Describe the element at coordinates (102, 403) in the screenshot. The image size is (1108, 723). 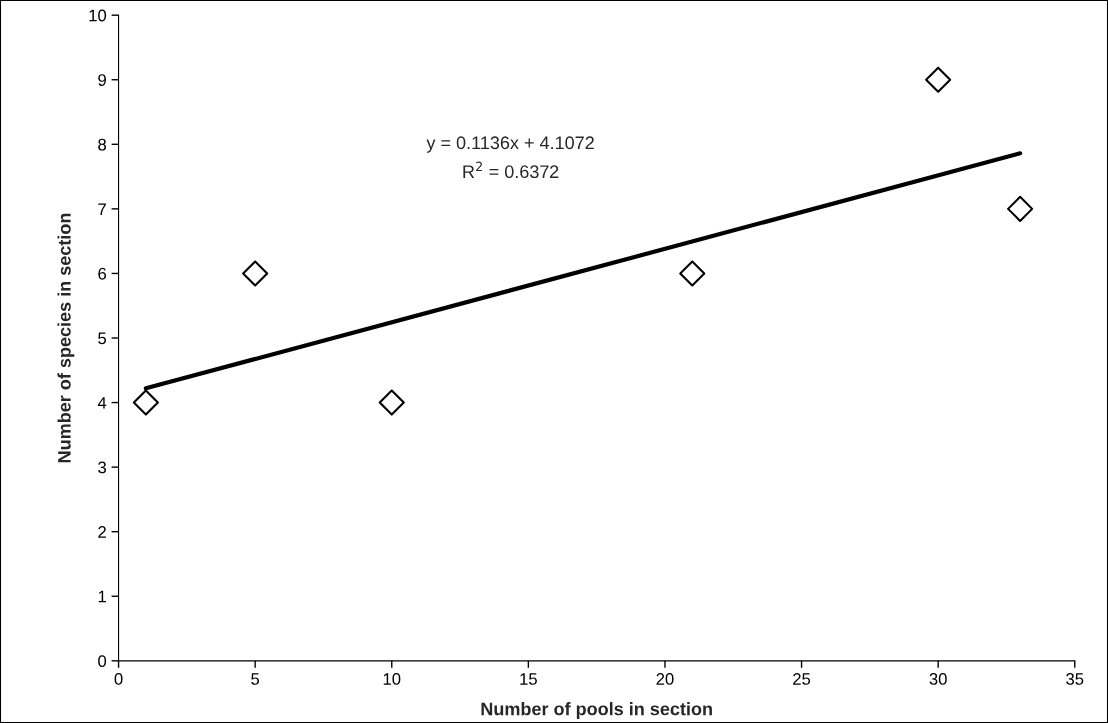
I see `y-tick-label: 4` at that location.